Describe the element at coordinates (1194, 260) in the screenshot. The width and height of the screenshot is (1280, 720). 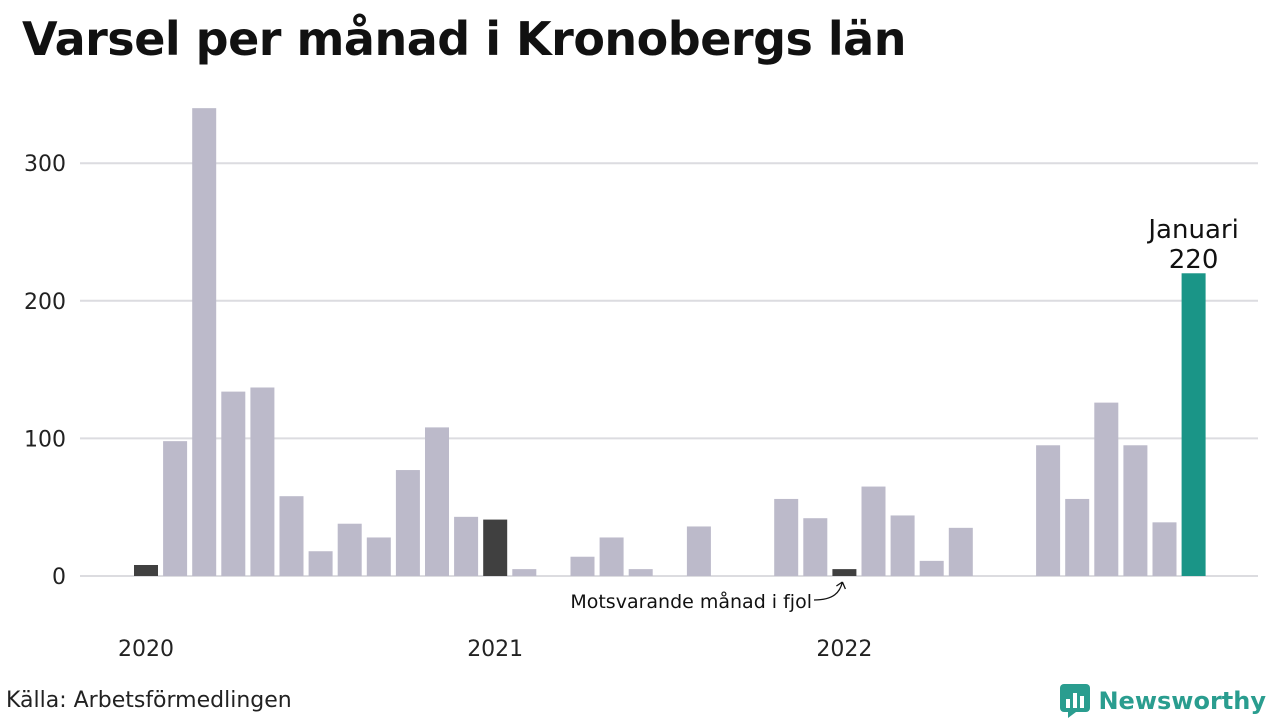
I see `highlight-value-label: 220` at that location.